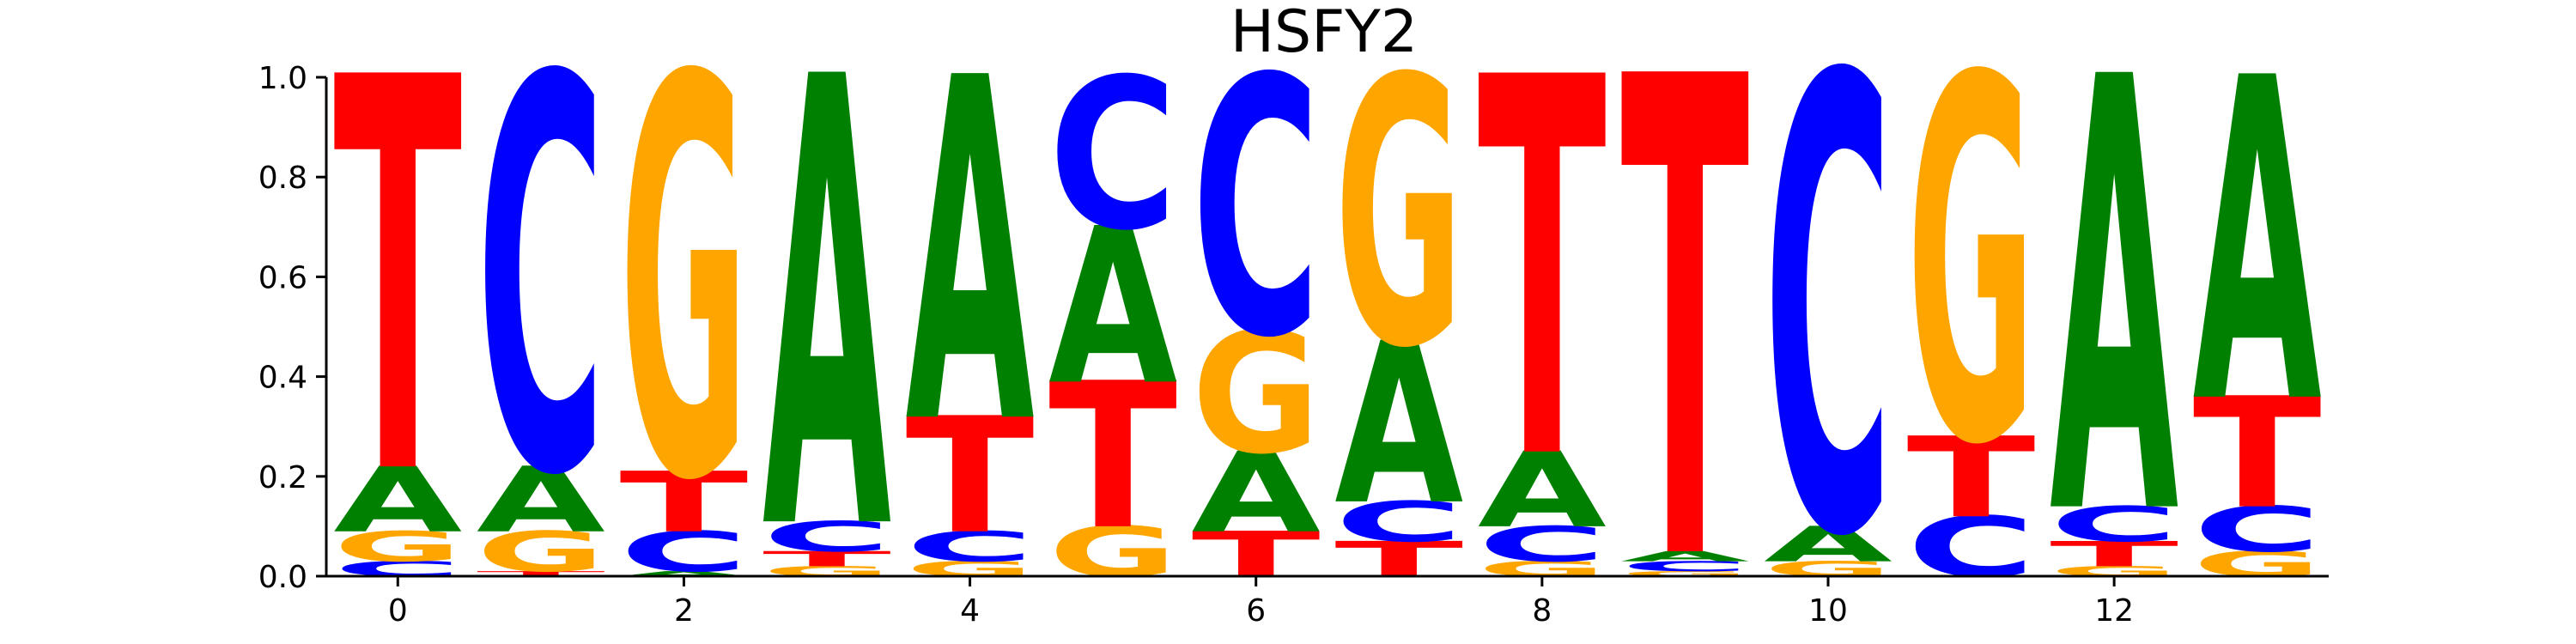 The image size is (2576, 644). I want to click on letter-G-pos-11: G, so click(1972, 278).